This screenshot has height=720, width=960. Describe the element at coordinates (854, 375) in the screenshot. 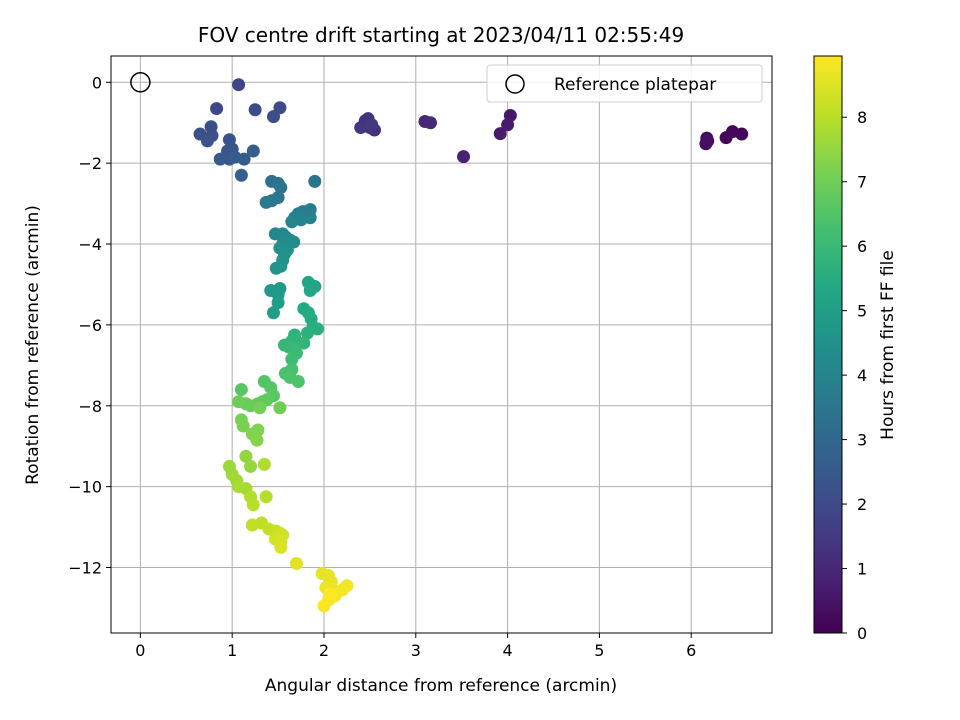

I see `colorbar-ticks: 0 1 2 3 4 5 6 7 8` at that location.